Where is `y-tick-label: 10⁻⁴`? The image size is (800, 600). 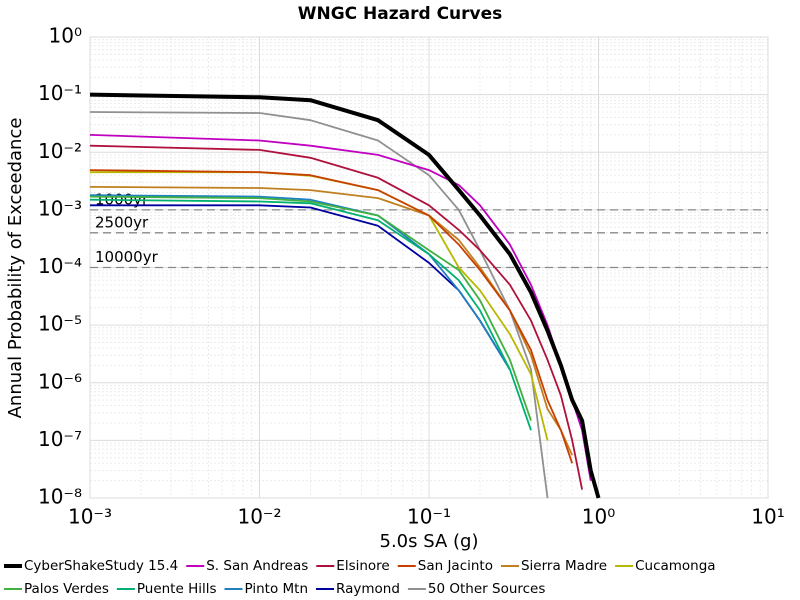
y-tick-label: 10⁻⁴ is located at coordinates (60, 266).